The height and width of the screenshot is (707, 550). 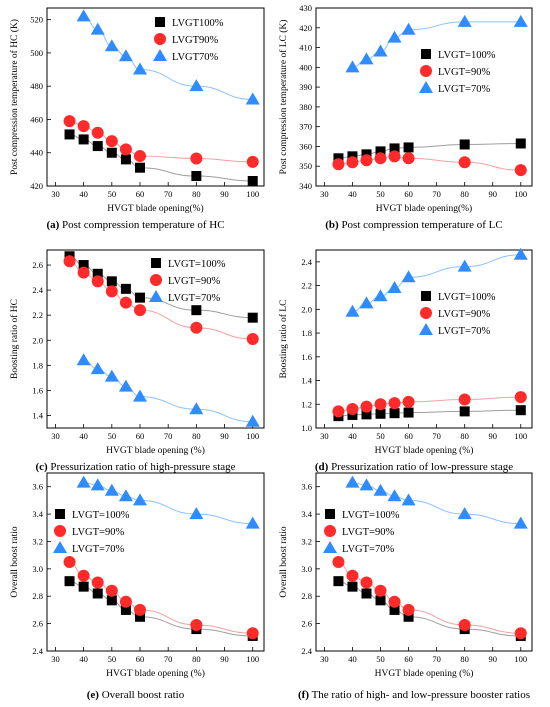 I want to click on y-tick-label: 2.2, so click(x=37, y=315).